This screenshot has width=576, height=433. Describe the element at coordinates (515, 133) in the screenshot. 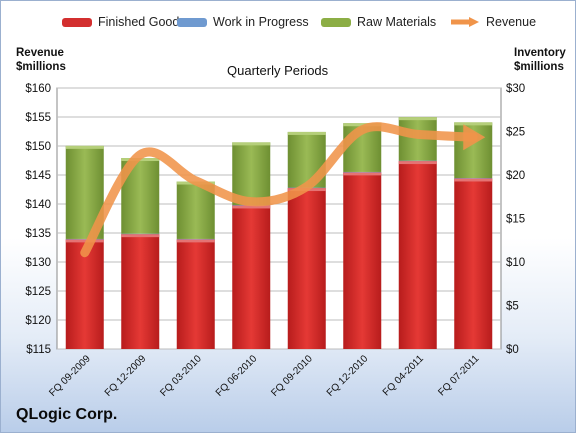

I see `right-tick-label: $25` at that location.